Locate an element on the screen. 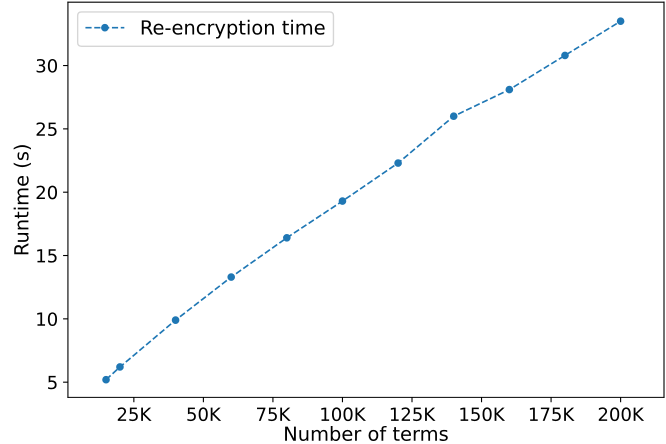 This screenshot has width=666, height=444. y-tick-label: 30 is located at coordinates (47, 66).